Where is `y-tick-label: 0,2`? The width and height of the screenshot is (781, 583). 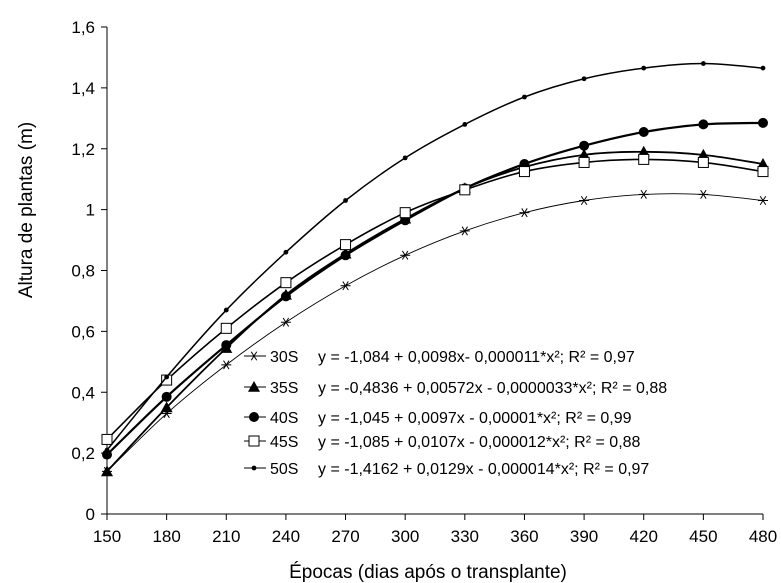 y-tick-label: 0,2 is located at coordinates (83, 453).